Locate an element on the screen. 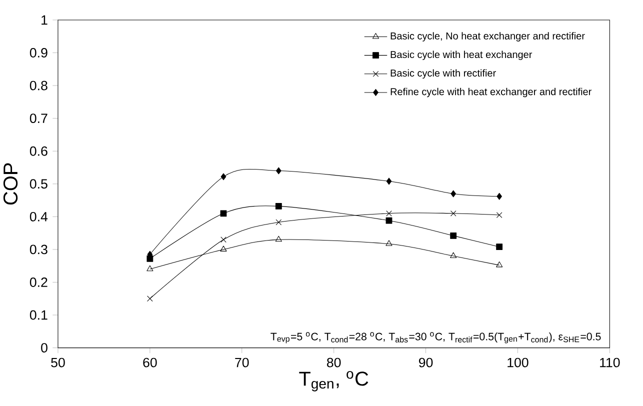  y-tick-label: 0.2 is located at coordinates (39, 282).